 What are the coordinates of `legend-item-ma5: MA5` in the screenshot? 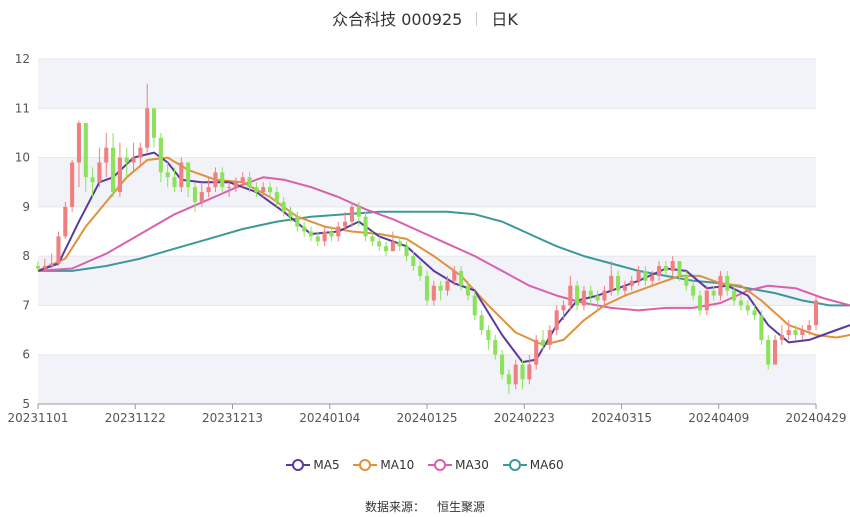 It's located at (313, 465).